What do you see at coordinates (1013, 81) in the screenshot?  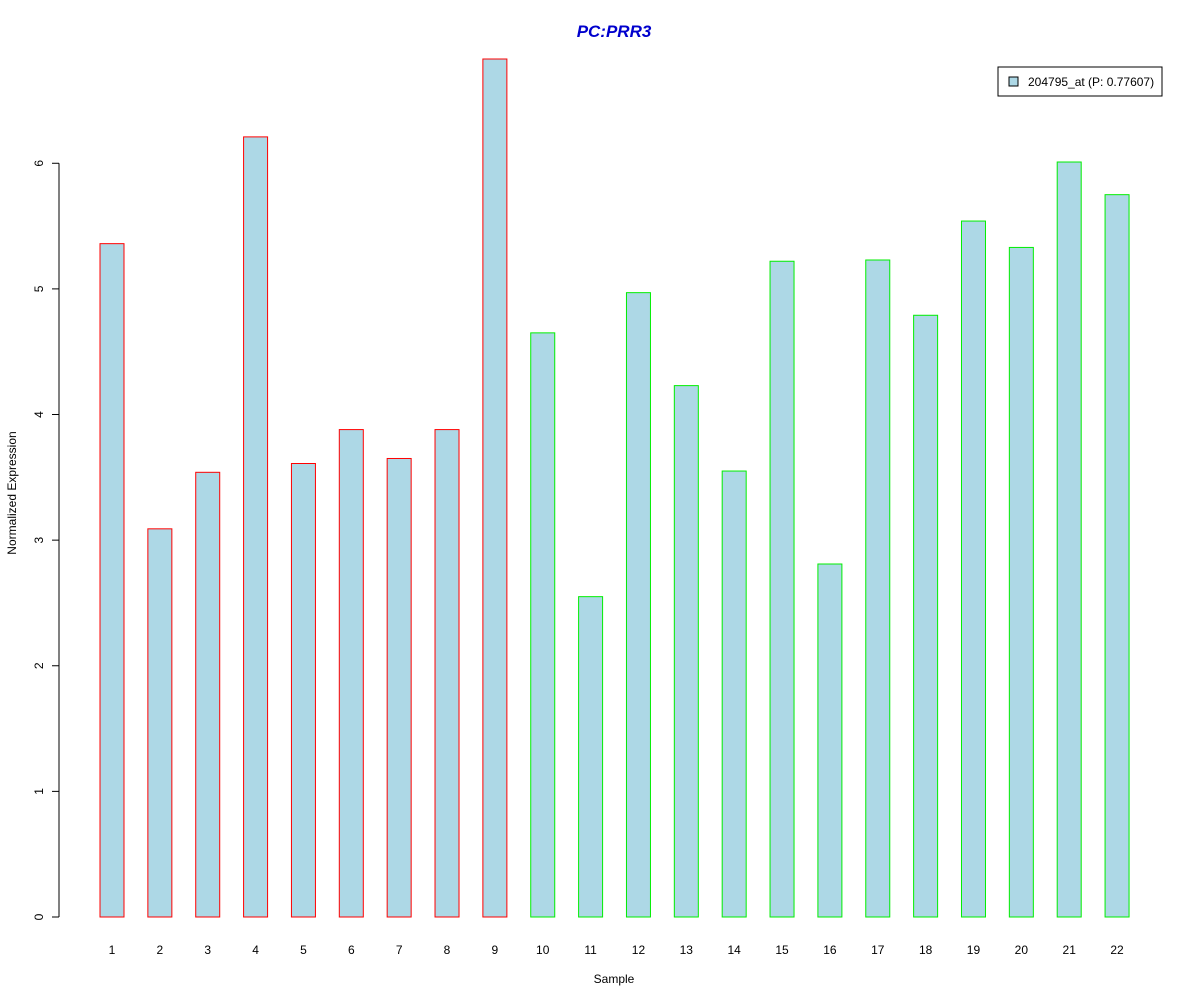 I see `legend-swatch` at bounding box center [1013, 81].